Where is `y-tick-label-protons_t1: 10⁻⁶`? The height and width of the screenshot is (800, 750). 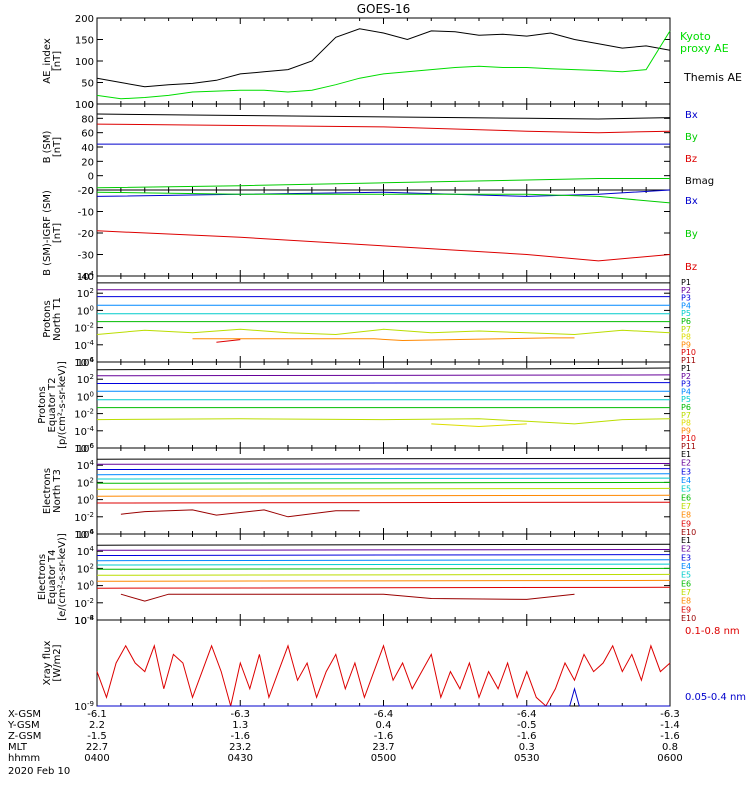 y-tick-label-protons_t1: 10⁻⁶ is located at coordinates (84, 362).